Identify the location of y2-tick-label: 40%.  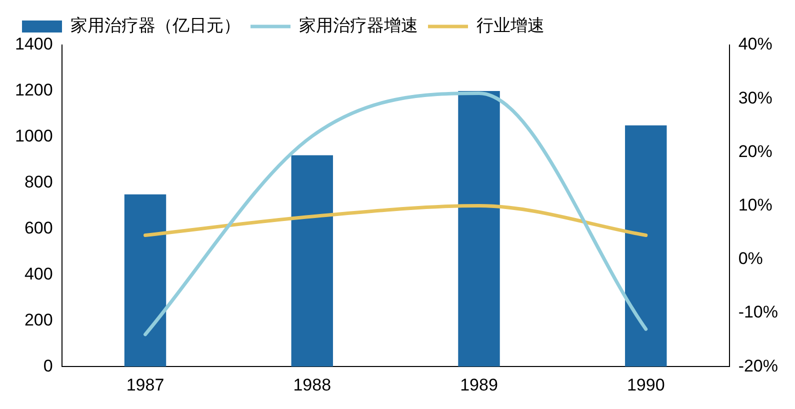
(755, 44).